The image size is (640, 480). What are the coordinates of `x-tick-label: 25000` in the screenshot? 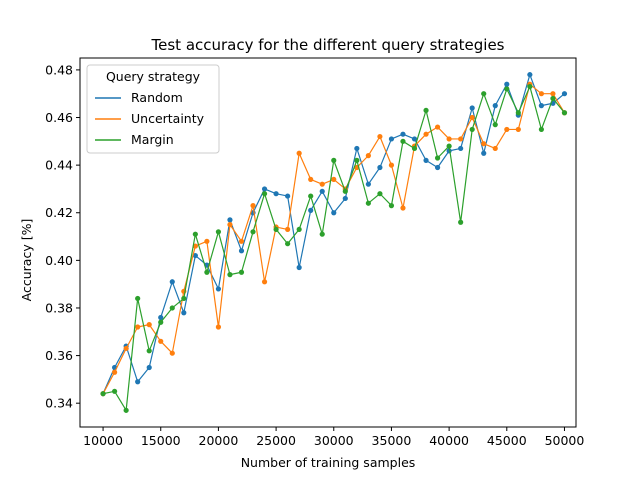 It's located at (276, 440).